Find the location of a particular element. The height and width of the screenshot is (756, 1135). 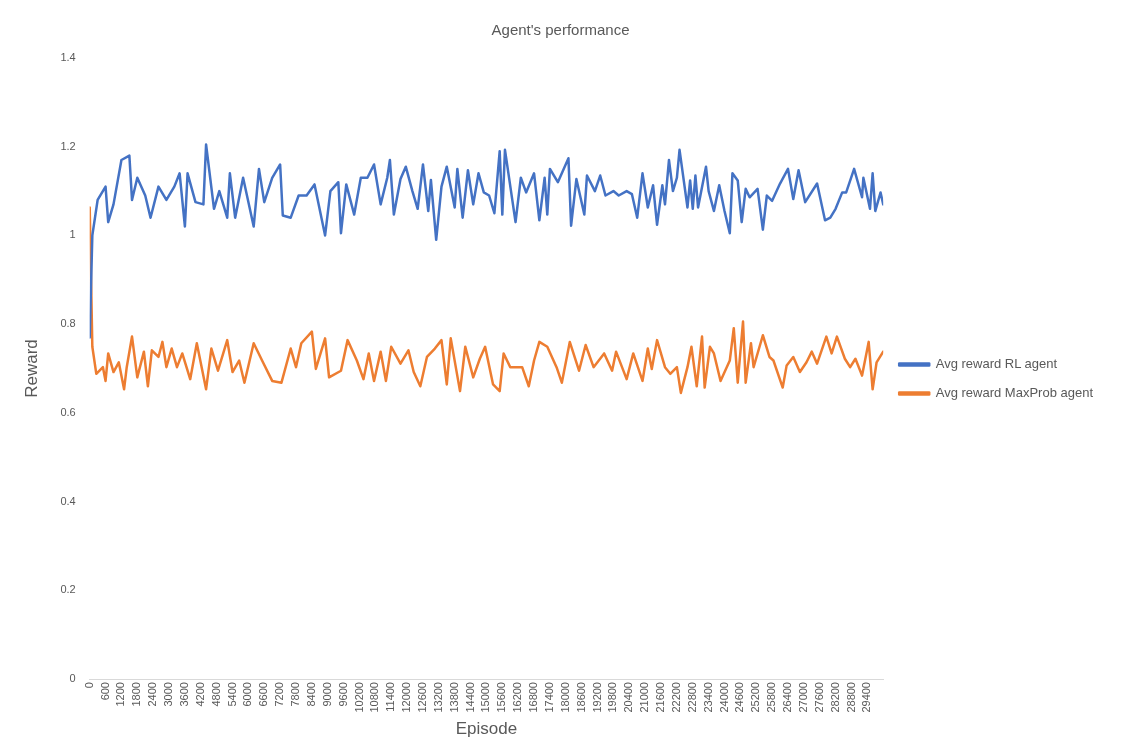

x-tick-label: 1800 is located at coordinates (136, 694).